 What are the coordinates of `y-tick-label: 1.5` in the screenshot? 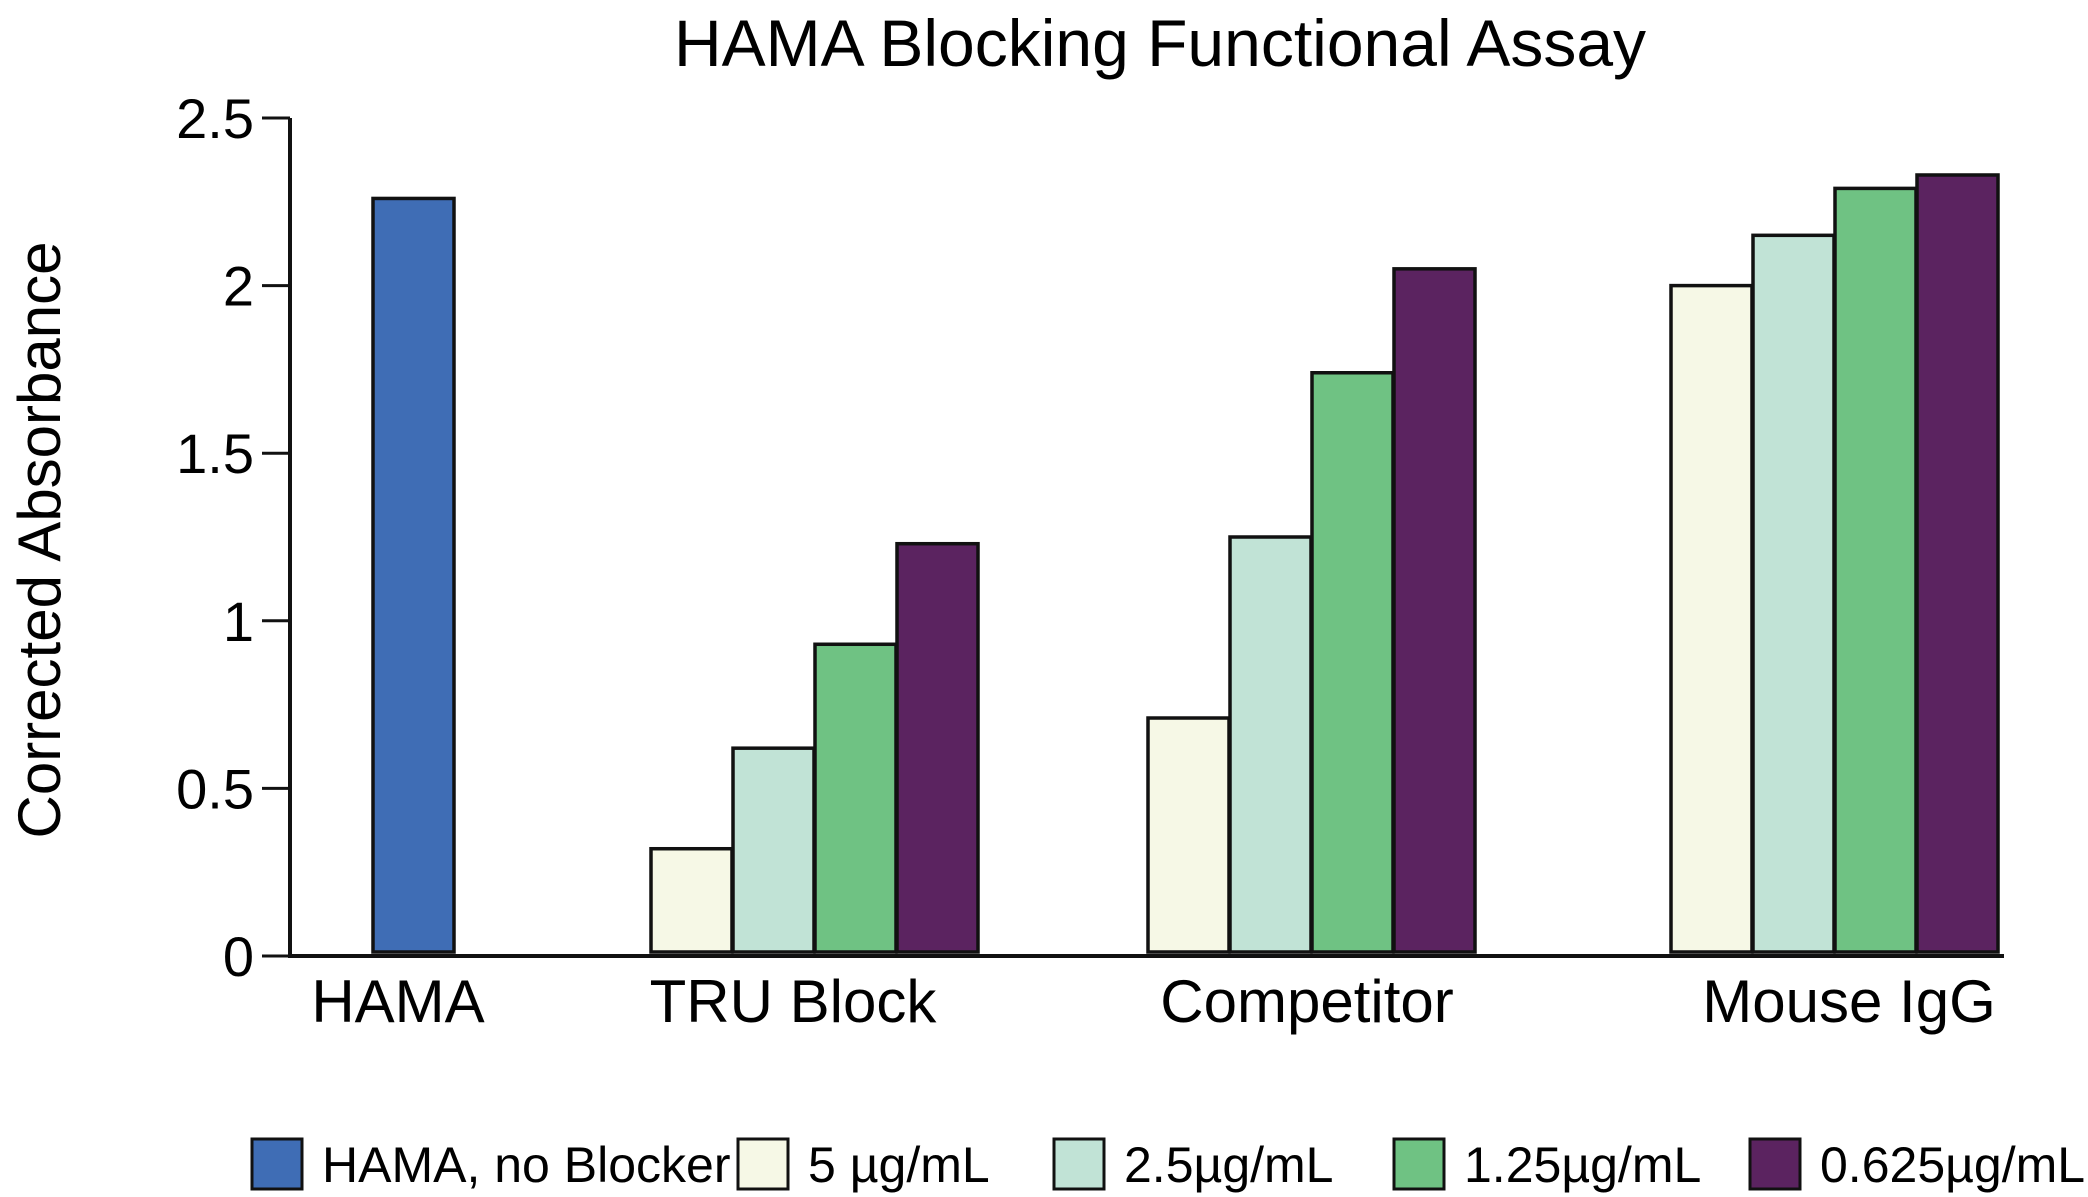 It's located at (215, 453).